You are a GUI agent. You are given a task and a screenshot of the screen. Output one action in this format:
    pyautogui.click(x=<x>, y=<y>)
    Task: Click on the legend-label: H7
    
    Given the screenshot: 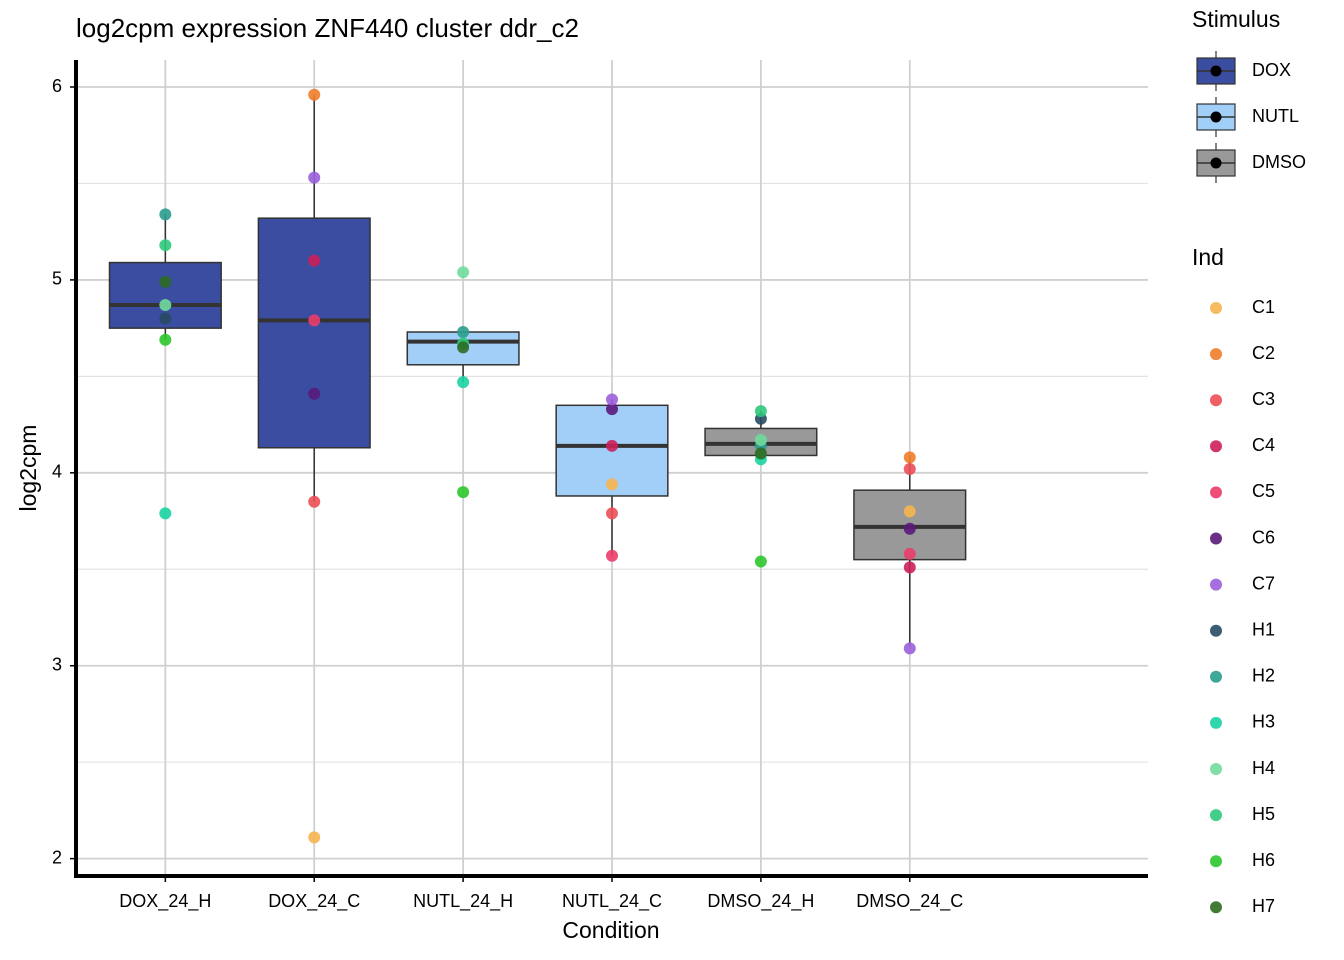 What is the action you would take?
    pyautogui.click(x=1263, y=906)
    